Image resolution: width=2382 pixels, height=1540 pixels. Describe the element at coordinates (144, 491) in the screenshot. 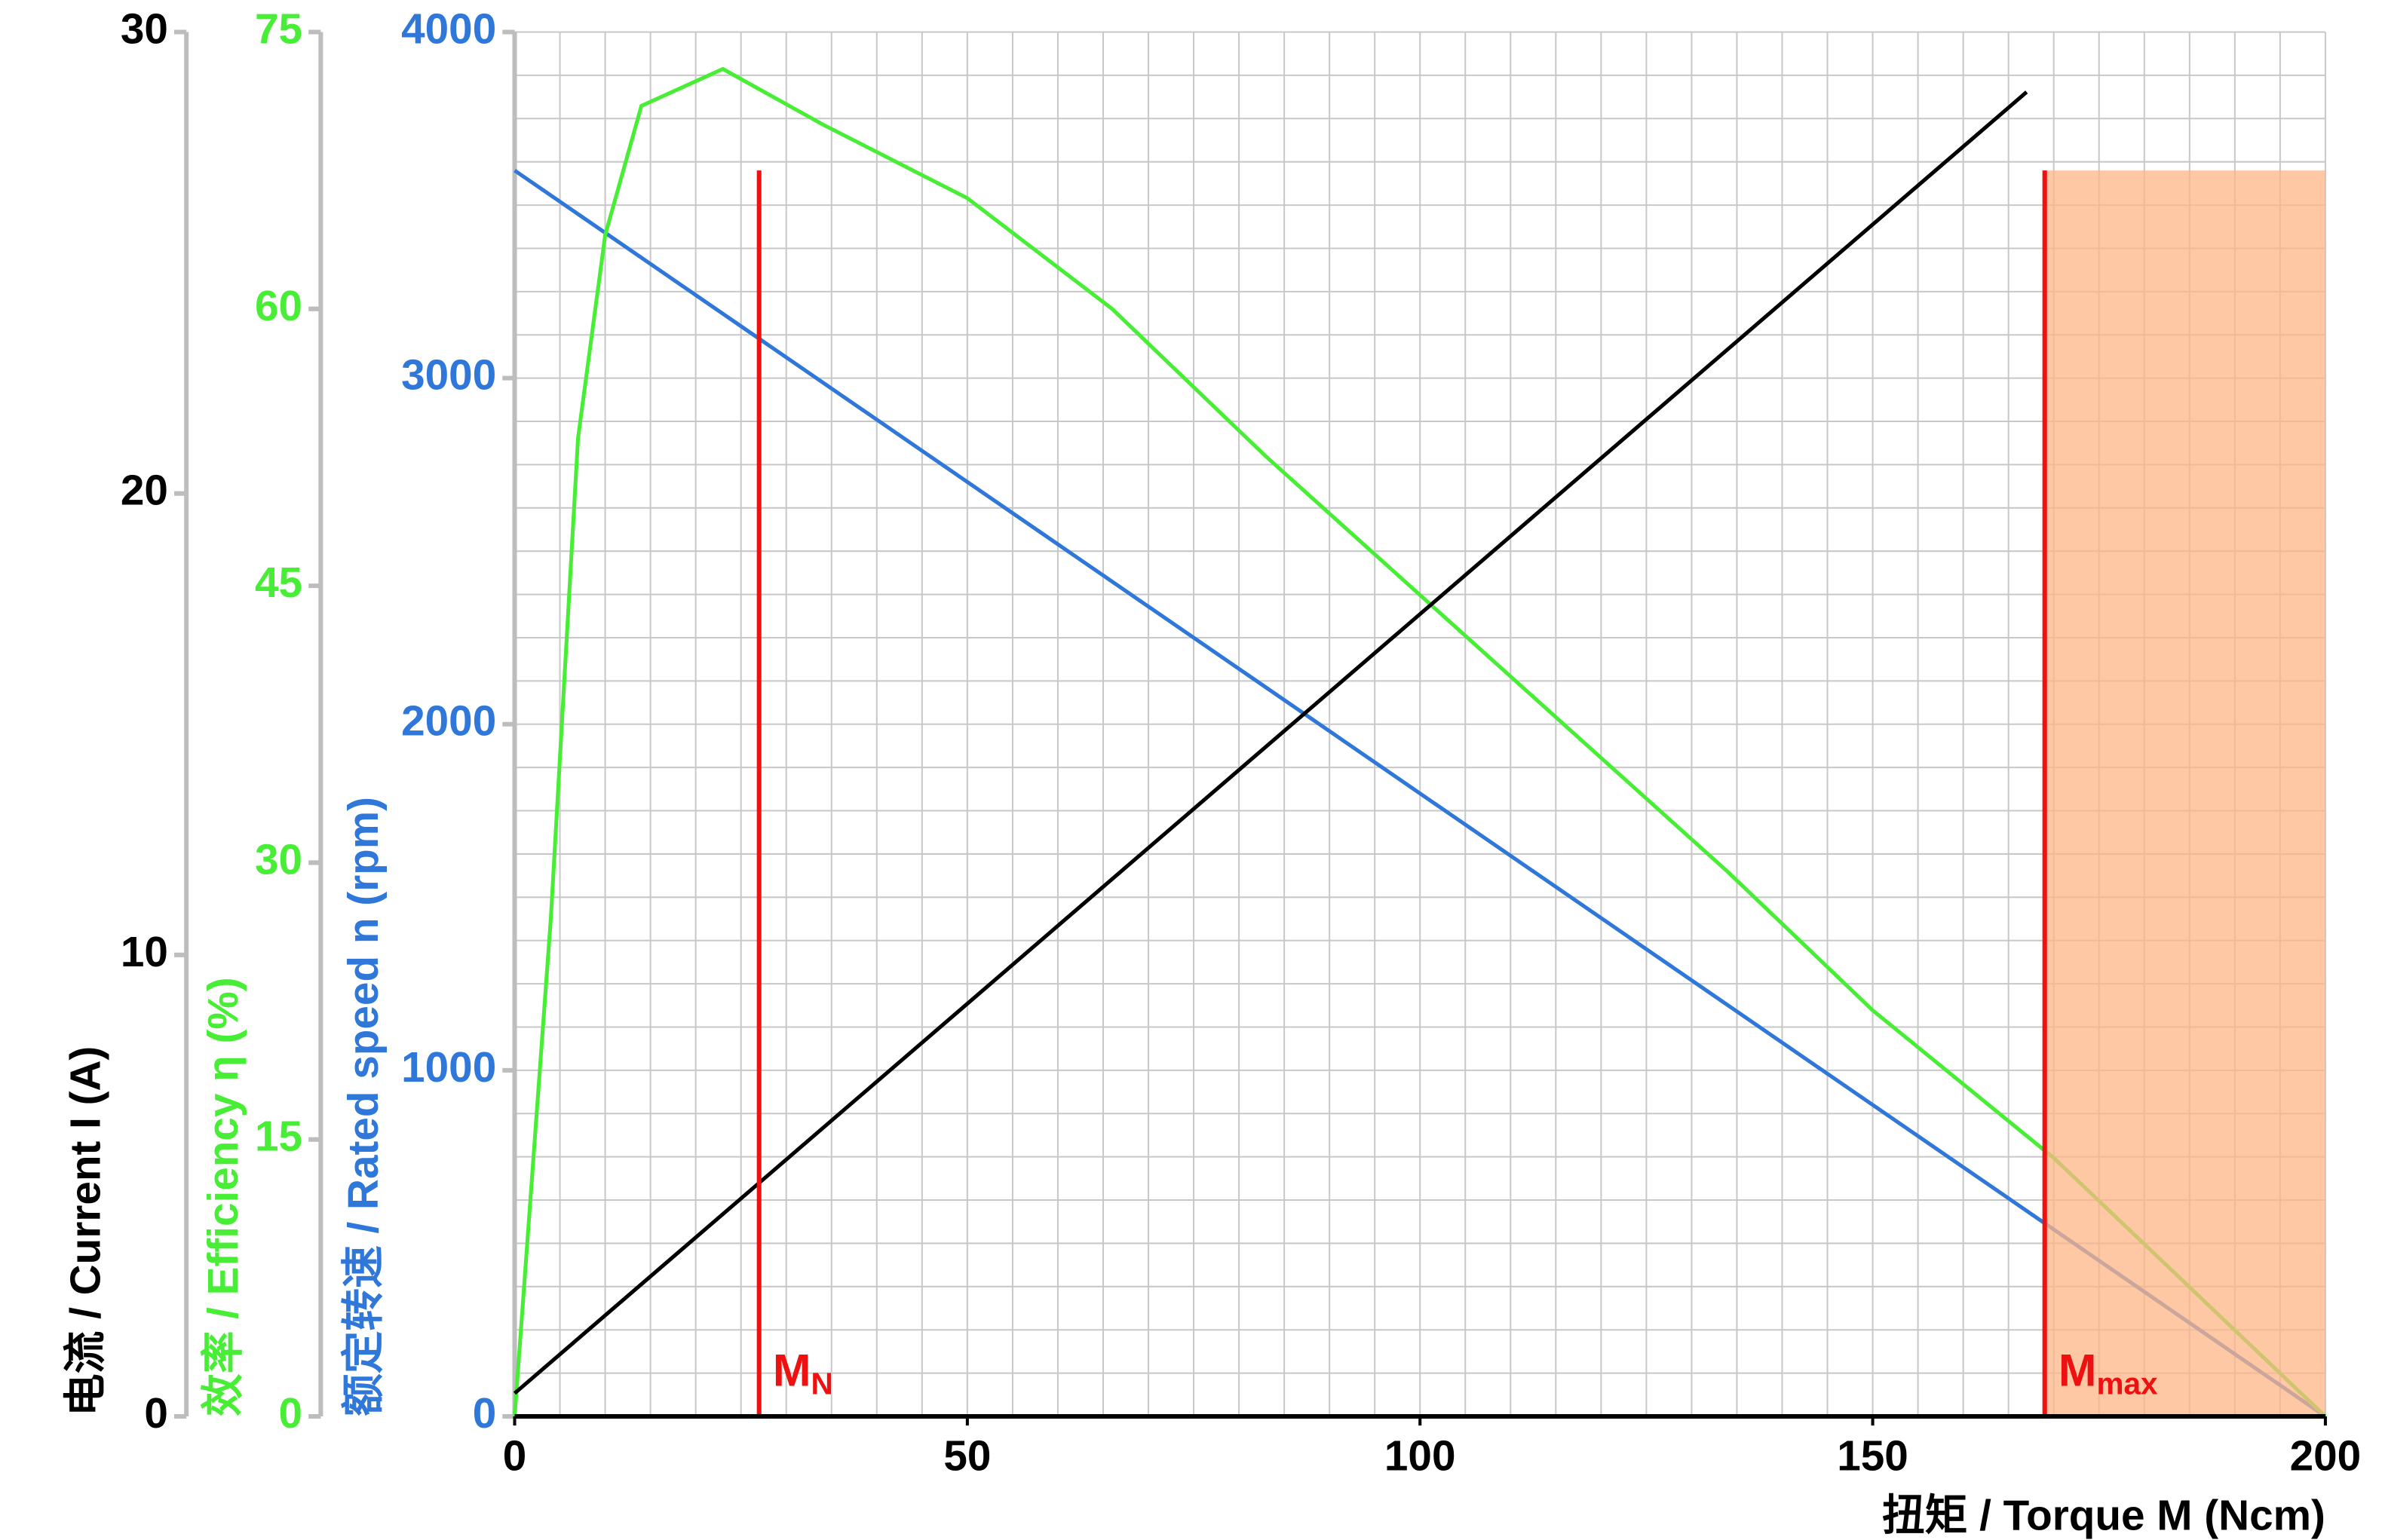

I see `y-tick-label: 20` at that location.